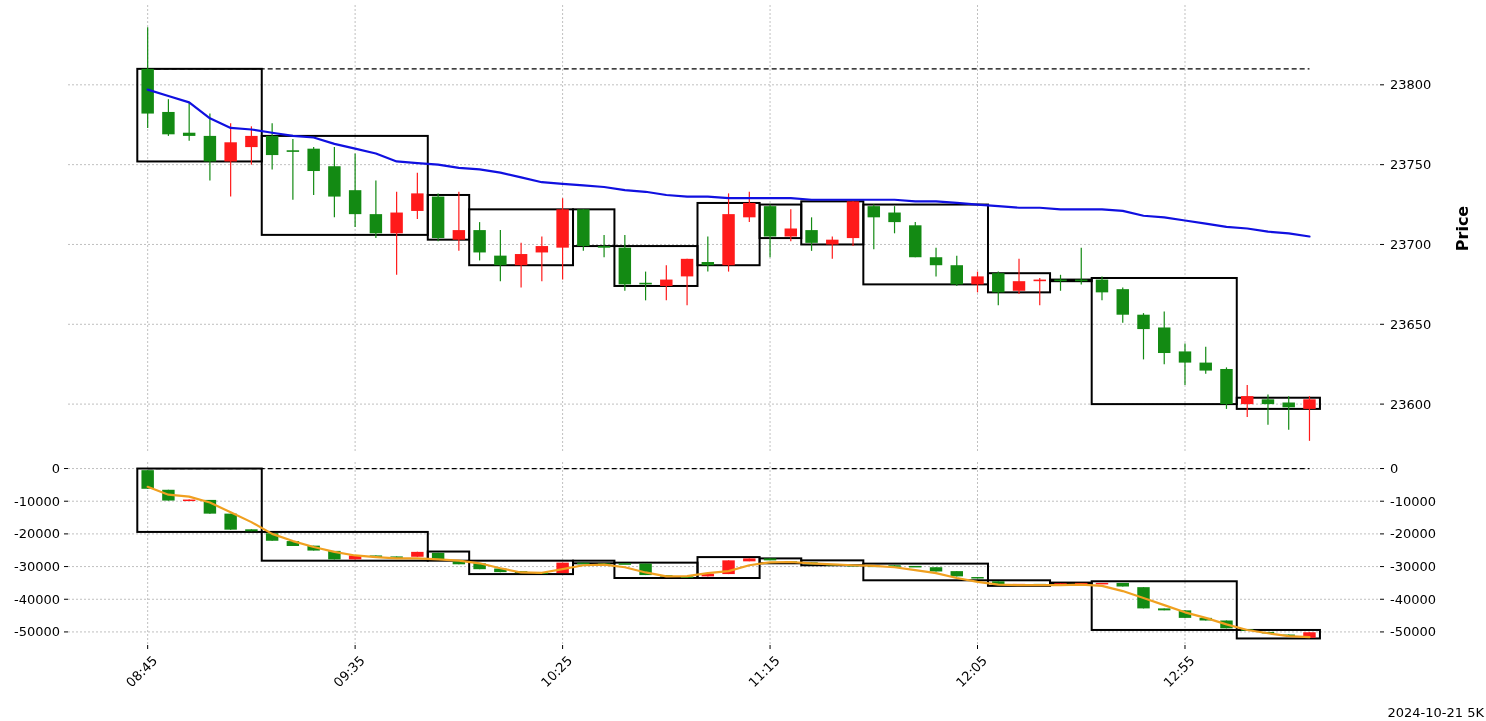 Image resolution: width=1486 pixels, height=721 pixels. What do you see at coordinates (1411, 165) in the screenshot?
I see `y-tick-label: 23750` at bounding box center [1411, 165].